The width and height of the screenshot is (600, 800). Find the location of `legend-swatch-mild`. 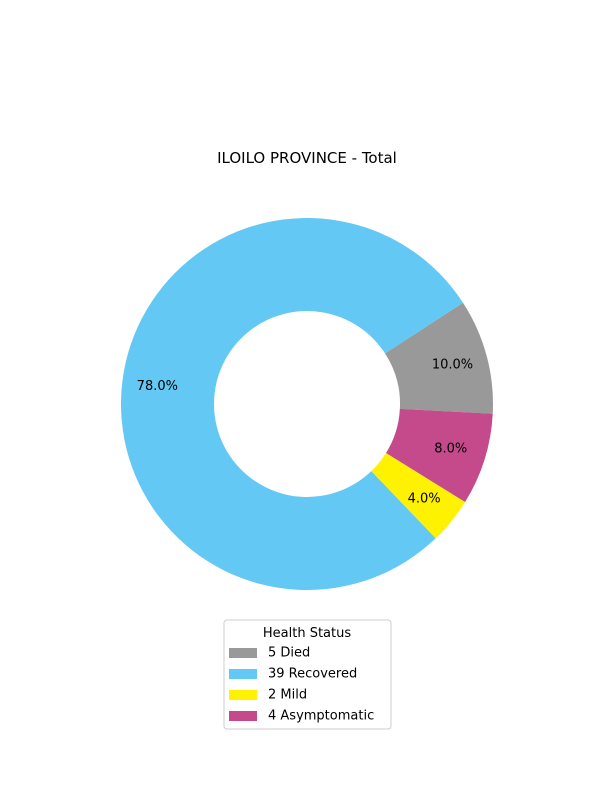

legend-swatch-mild is located at coordinates (243, 695).